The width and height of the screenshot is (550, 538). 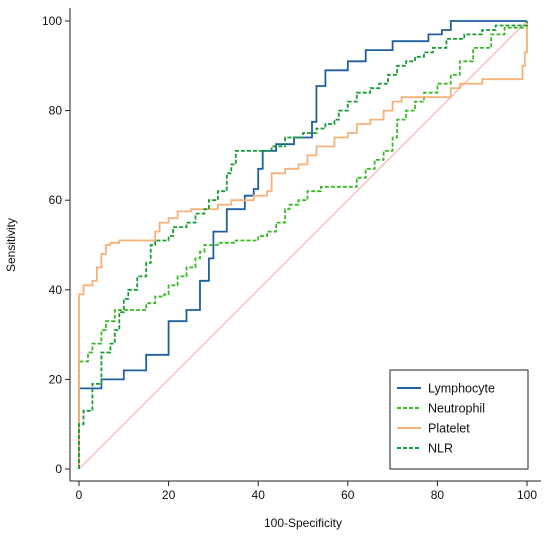 I want to click on legend-label: NLR, so click(x=440, y=449).